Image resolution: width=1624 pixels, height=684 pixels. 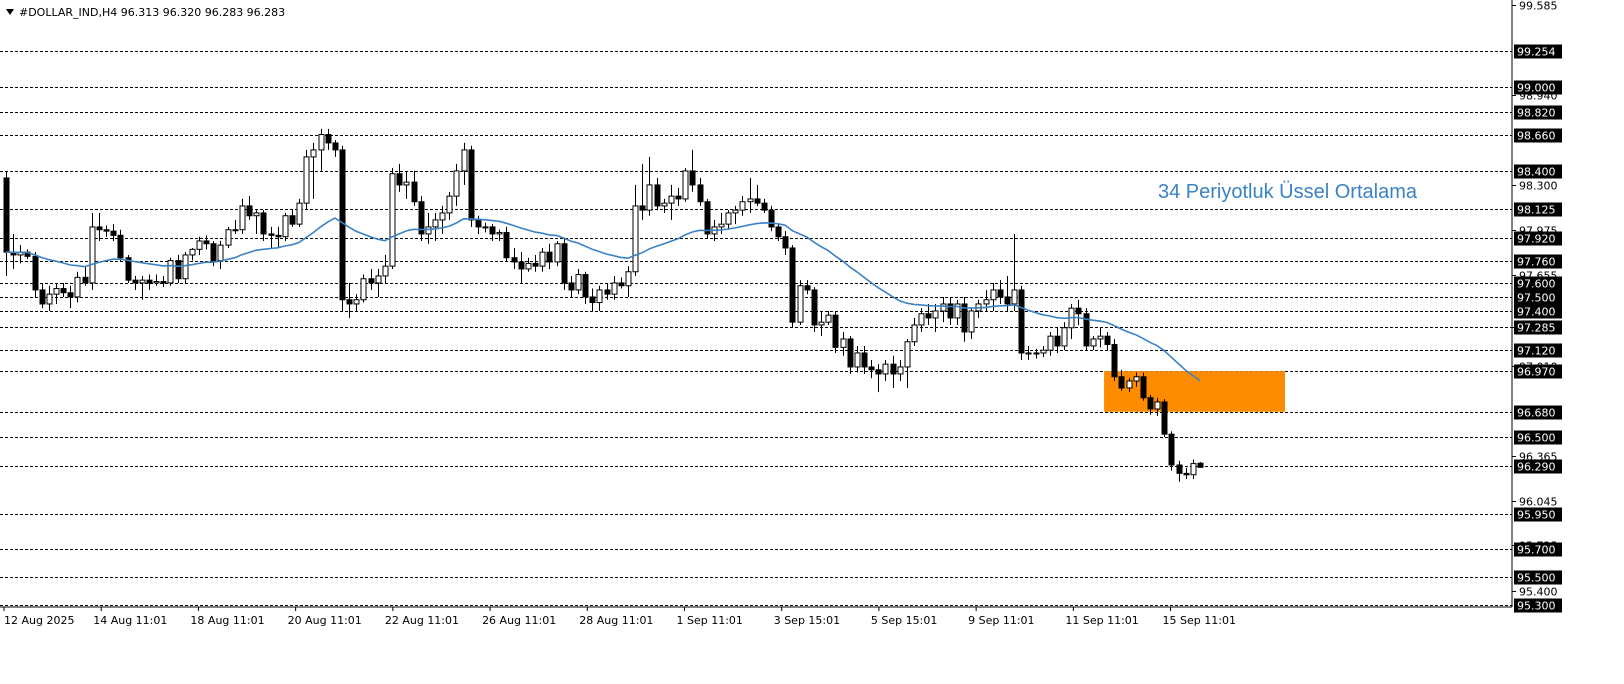 I want to click on x-tick-label: 22 Aug 11:01, so click(x=422, y=620).